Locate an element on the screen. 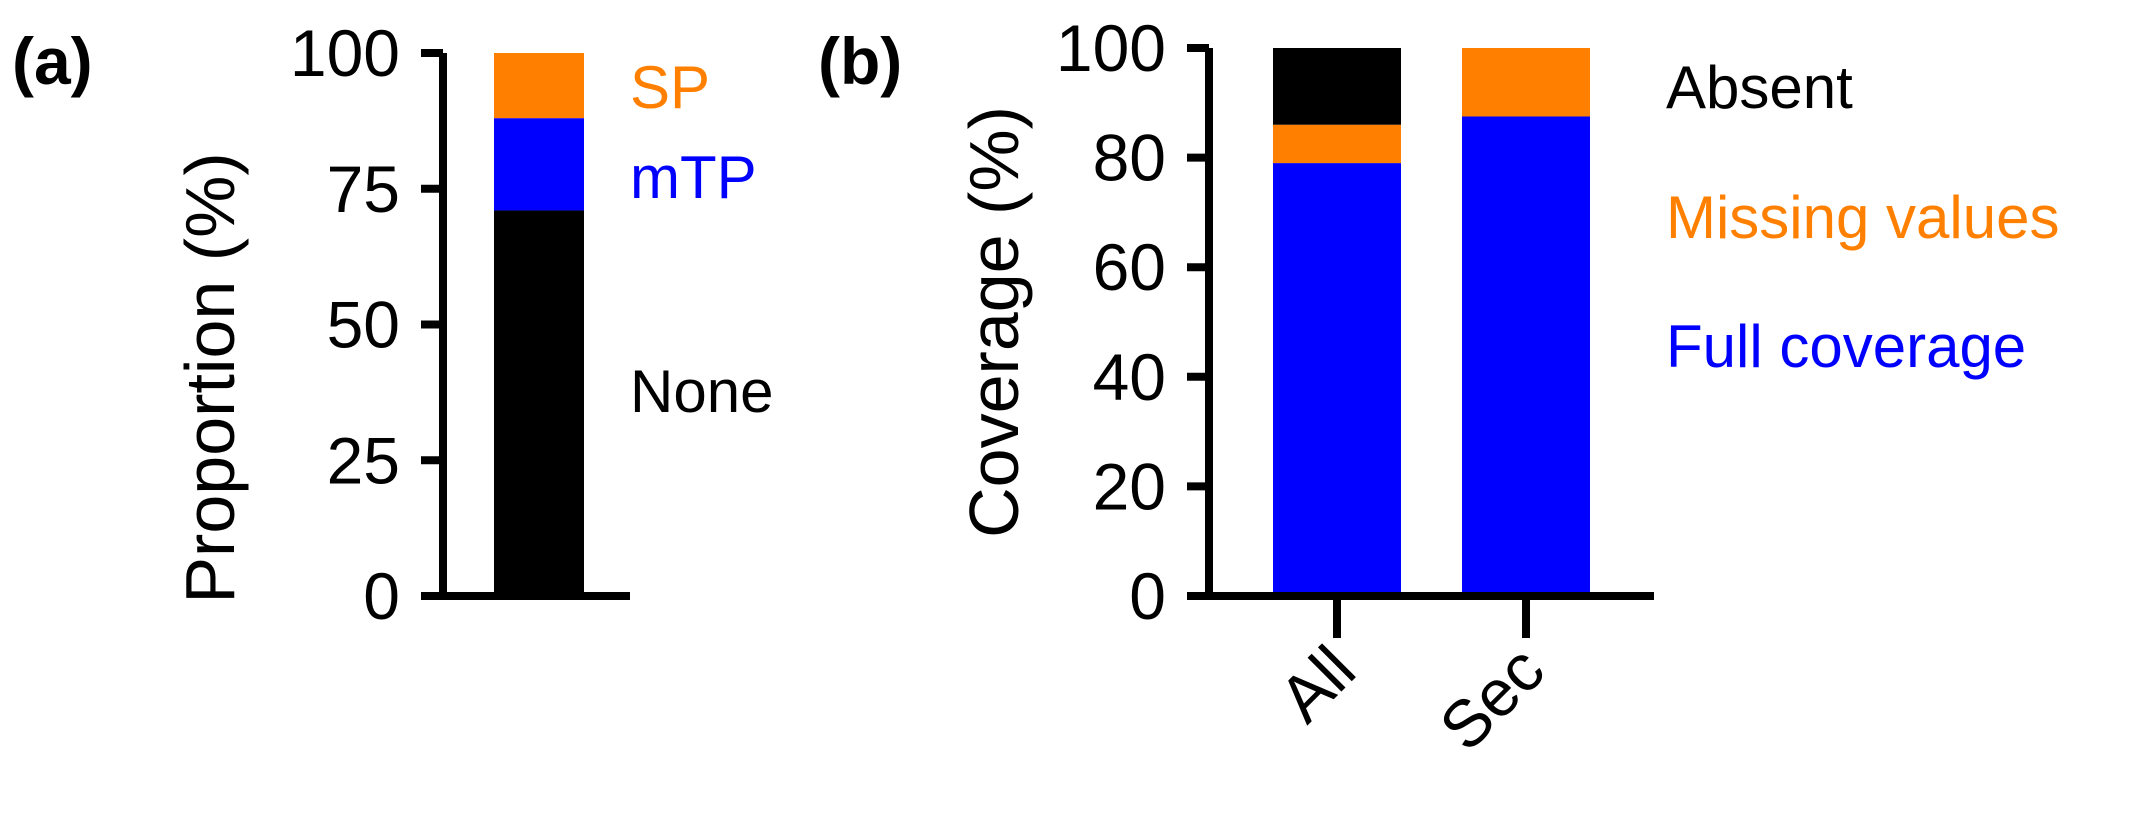 Image resolution: width=2156 pixels, height=816 pixels. panel-b-legend-full: Full coverage is located at coordinates (1846, 346).